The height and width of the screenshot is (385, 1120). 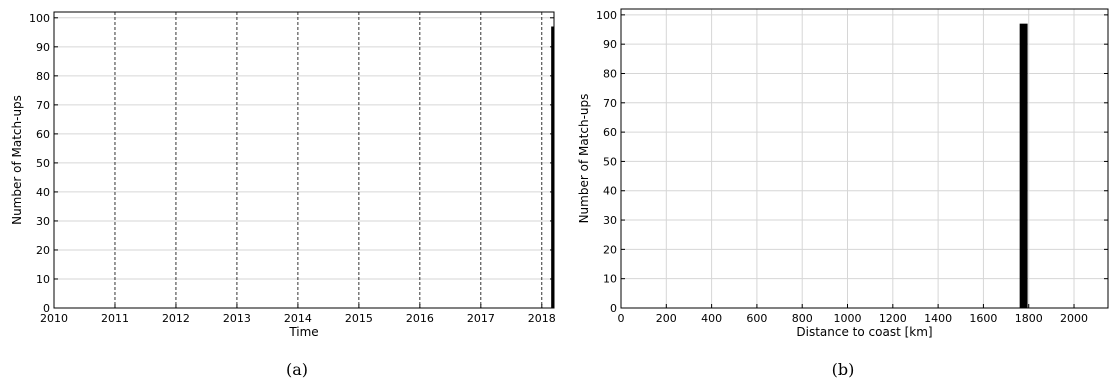 What do you see at coordinates (843, 369) in the screenshot?
I see `panel-b-caption: (b)` at bounding box center [843, 369].